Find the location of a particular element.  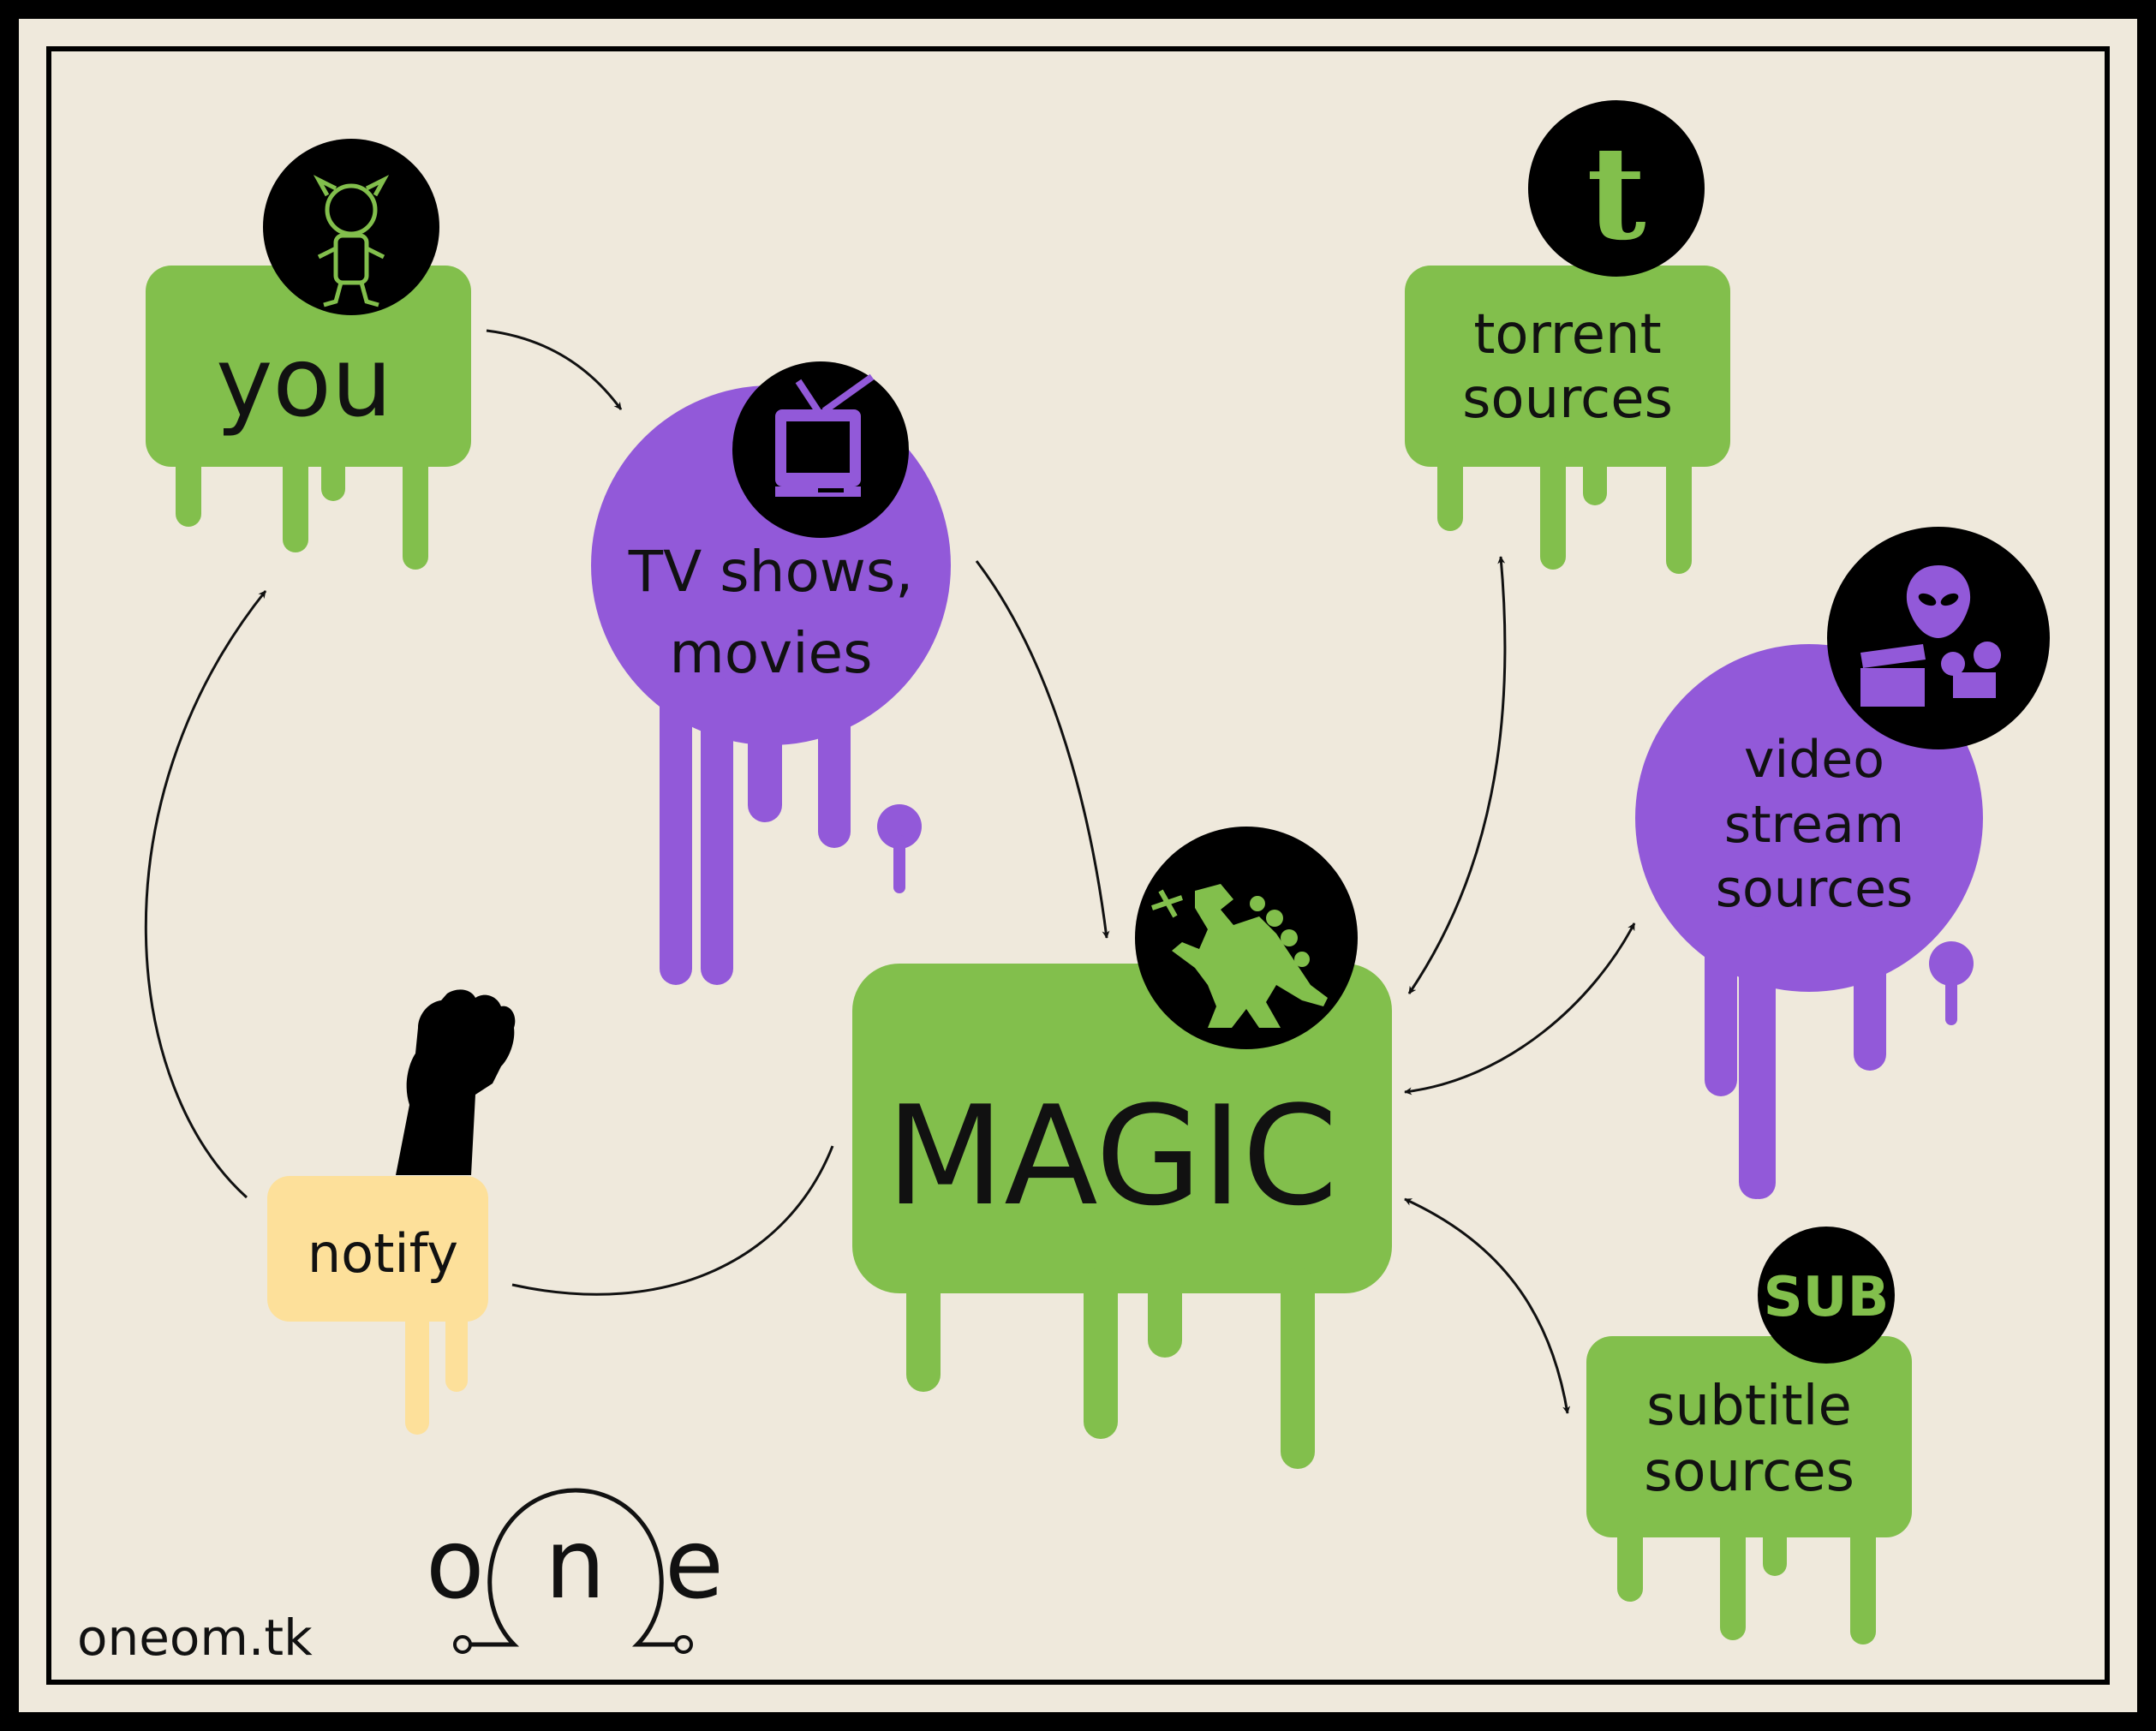

footer-url: oneom.tk is located at coordinates (195, 1638).